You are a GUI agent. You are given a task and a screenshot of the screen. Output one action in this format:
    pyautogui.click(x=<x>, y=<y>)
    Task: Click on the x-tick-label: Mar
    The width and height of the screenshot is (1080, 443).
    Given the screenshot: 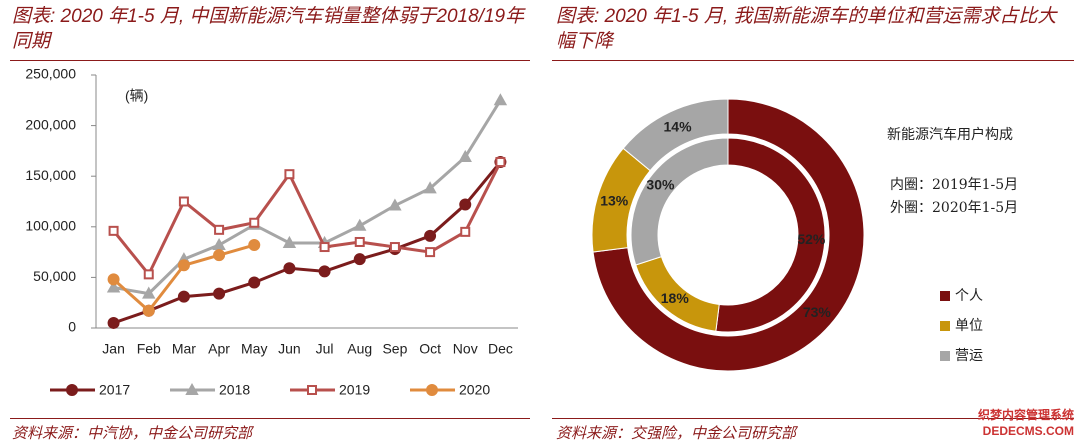 What is the action you would take?
    pyautogui.click(x=184, y=349)
    